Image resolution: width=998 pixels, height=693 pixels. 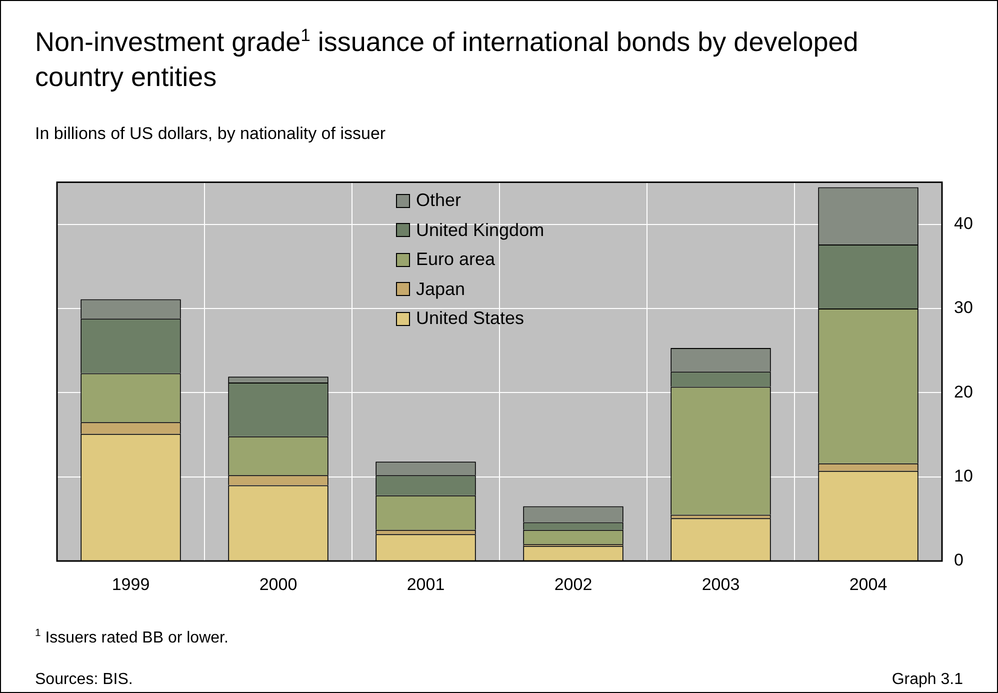 What do you see at coordinates (441, 289) in the screenshot?
I see `legend-label: Japan` at bounding box center [441, 289].